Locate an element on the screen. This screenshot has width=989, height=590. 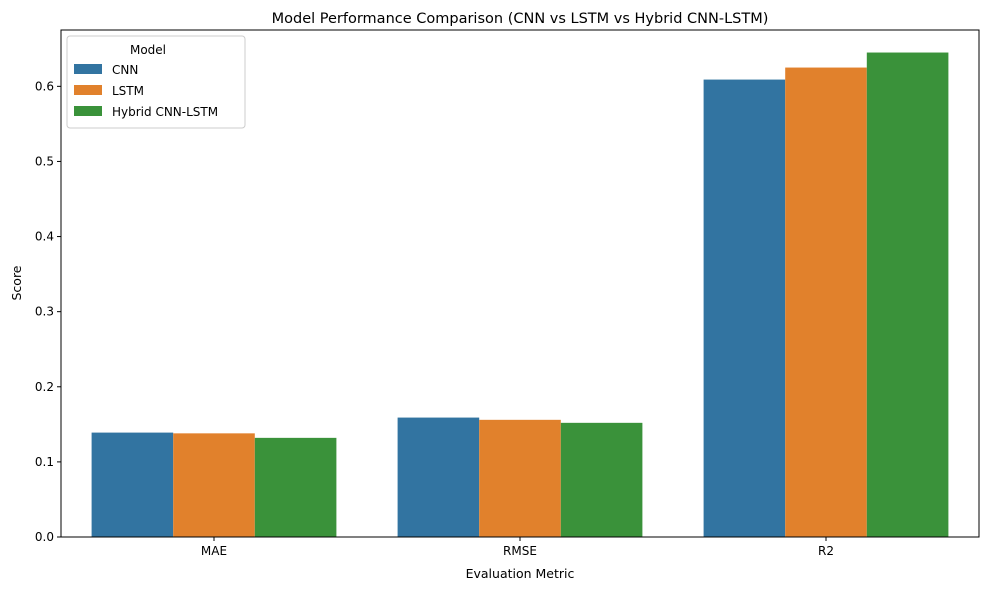
bar-lstm-mae is located at coordinates (214, 485).